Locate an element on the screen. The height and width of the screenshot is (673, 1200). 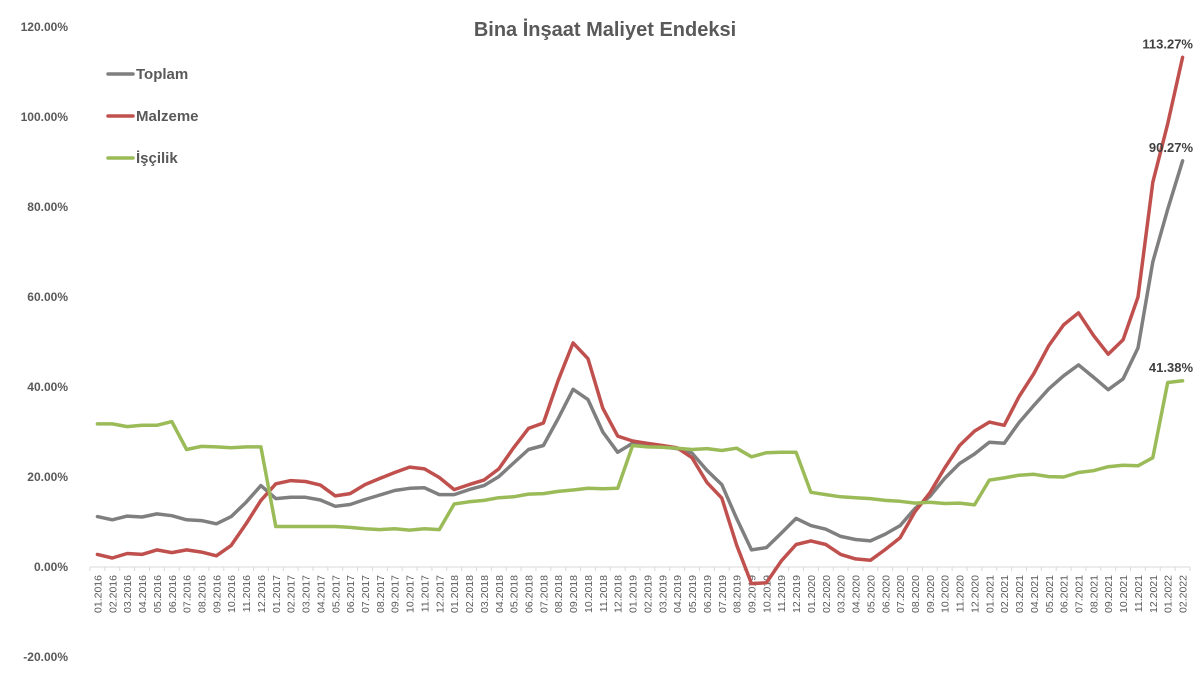
x-tick-label: 12.2021 is located at coordinates (1154, 594).